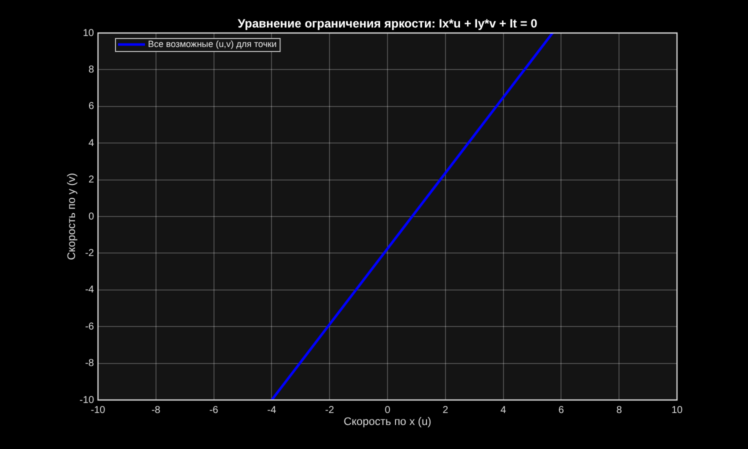 The height and width of the screenshot is (449, 748). I want to click on x-tick-label: 2, so click(445, 410).